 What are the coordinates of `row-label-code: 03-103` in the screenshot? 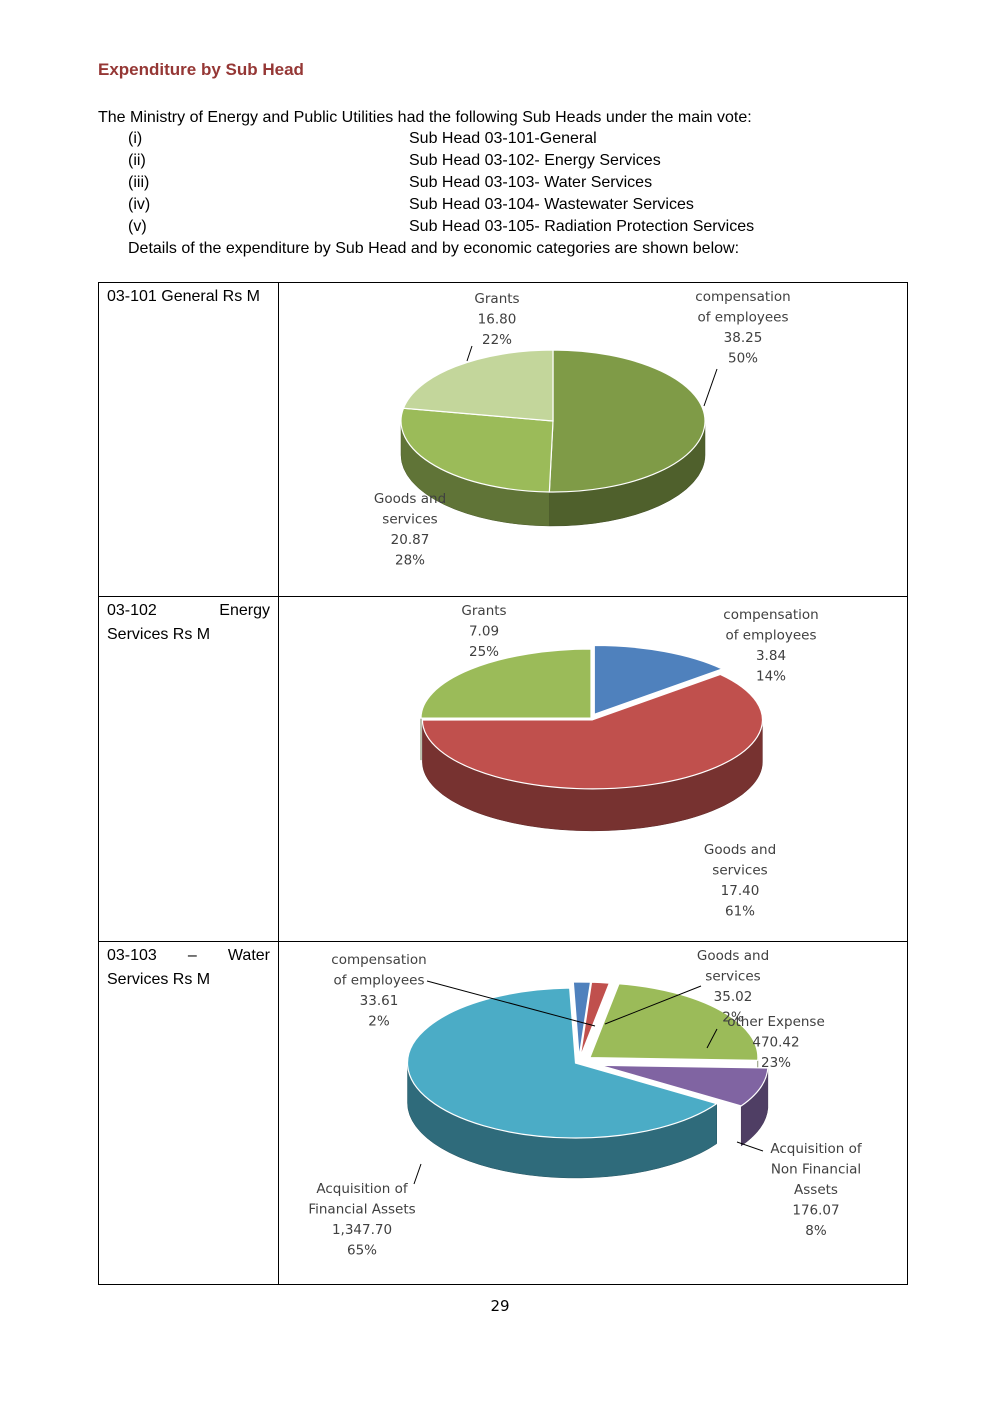 It's located at (132, 955).